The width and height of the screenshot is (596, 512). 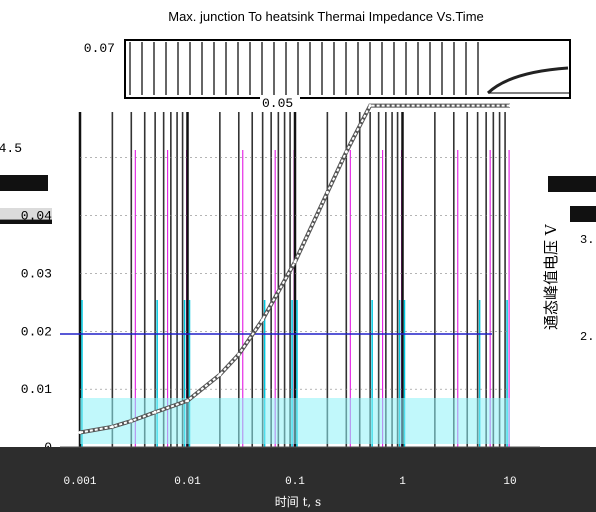 I want to click on x-tick-label: 1, so click(x=402, y=482).